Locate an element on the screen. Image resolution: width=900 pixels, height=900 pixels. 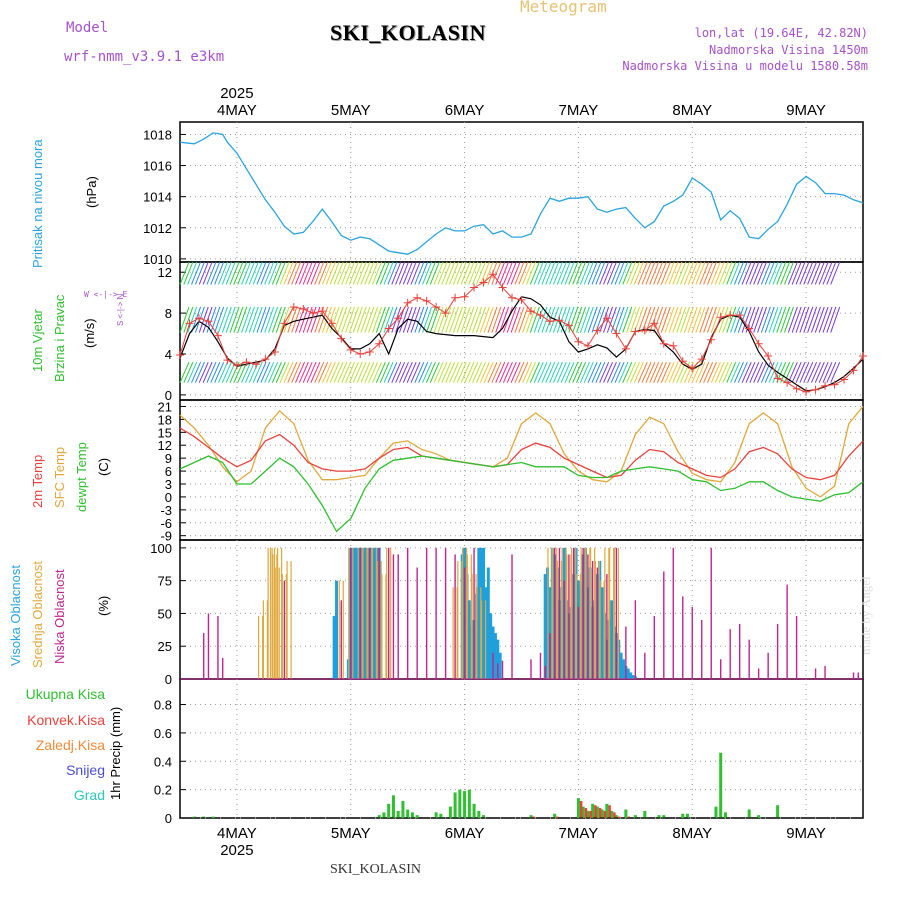
top-day-label: 9MAY is located at coordinates (806, 110).